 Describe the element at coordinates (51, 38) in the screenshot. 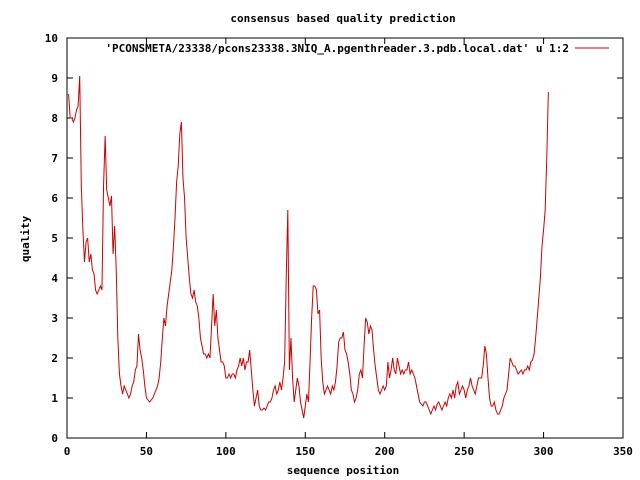

I see `y-tick-label: 10` at that location.